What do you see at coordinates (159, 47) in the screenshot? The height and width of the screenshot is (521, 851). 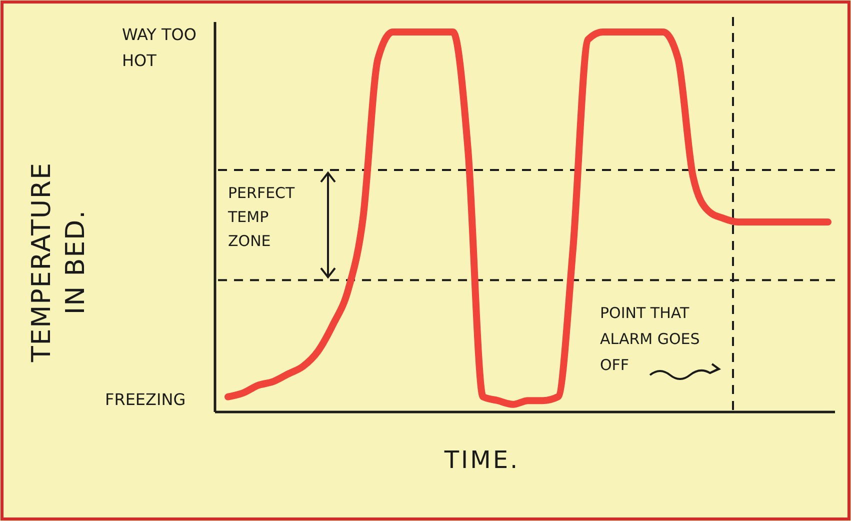 I see `text: WAY TOO HOT` at bounding box center [159, 47].